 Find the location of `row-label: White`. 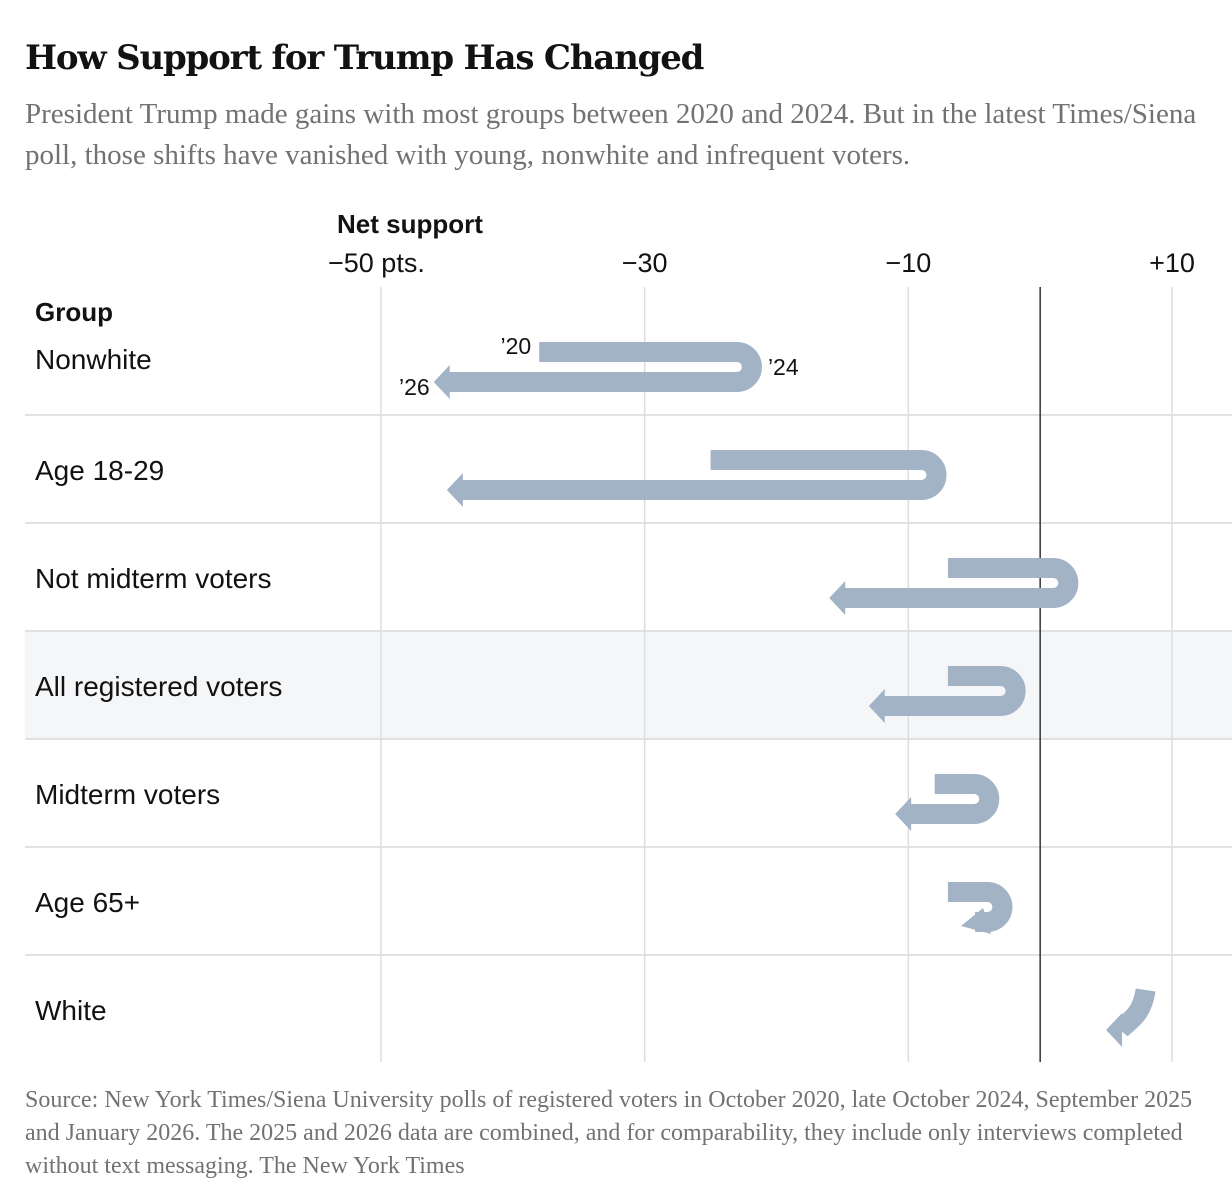

row-label: White is located at coordinates (71, 1010).